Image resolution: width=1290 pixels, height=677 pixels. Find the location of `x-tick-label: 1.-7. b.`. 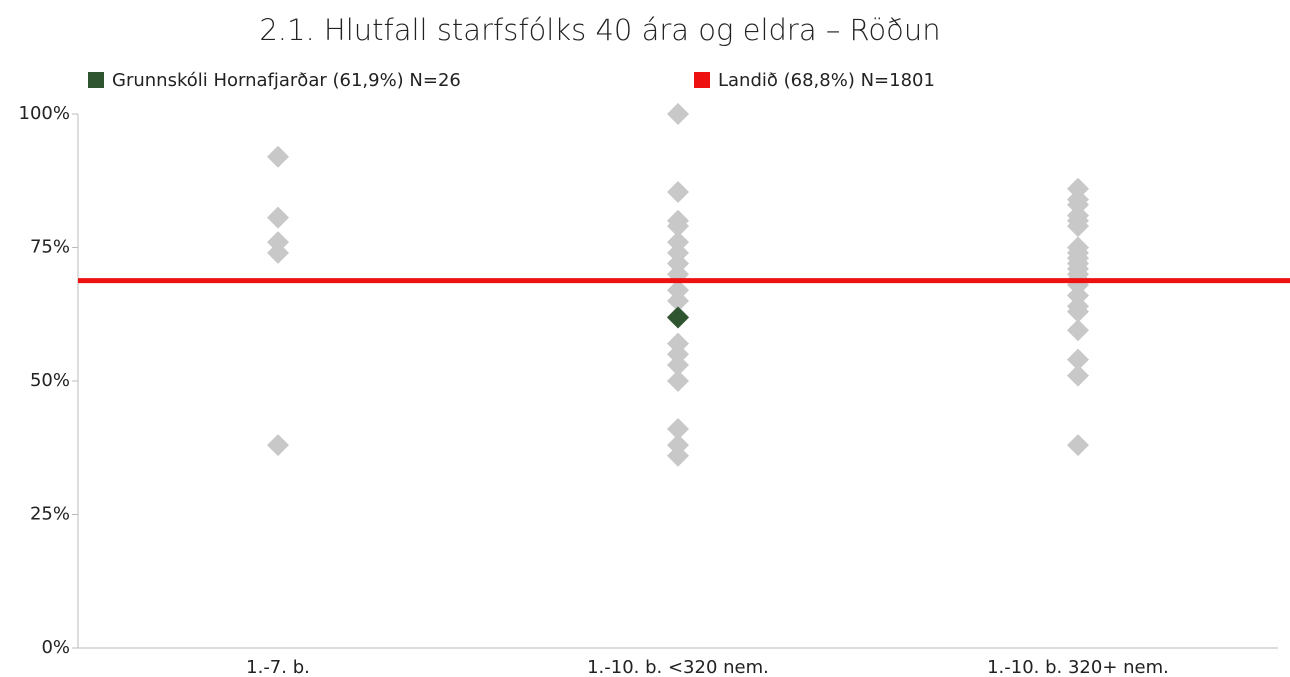

x-tick-label: 1.-7. b. is located at coordinates (278, 667).